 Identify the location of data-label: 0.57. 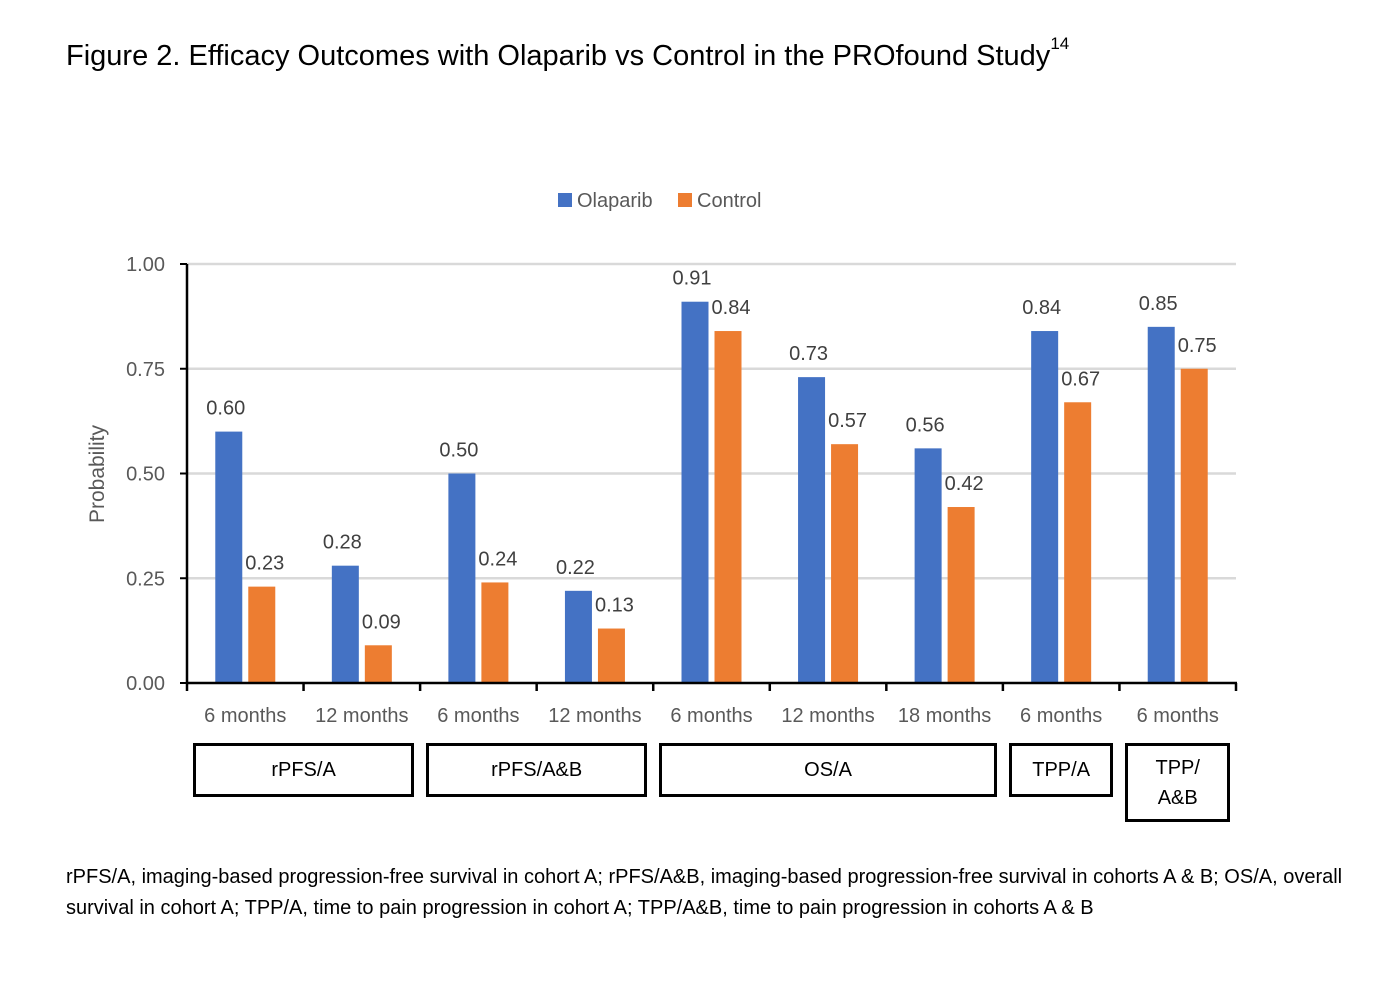
(847, 421).